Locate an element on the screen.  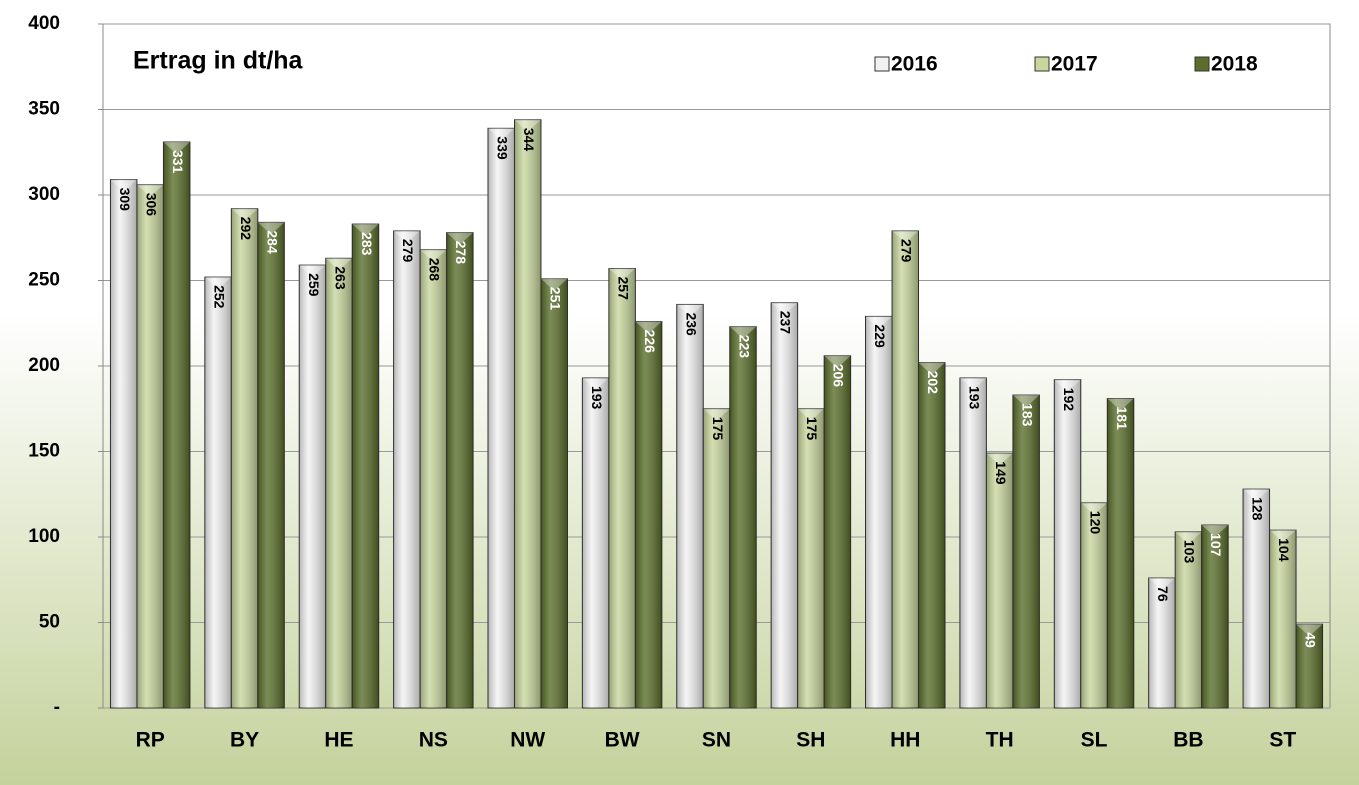
data-label: 183 is located at coordinates (1027, 415).